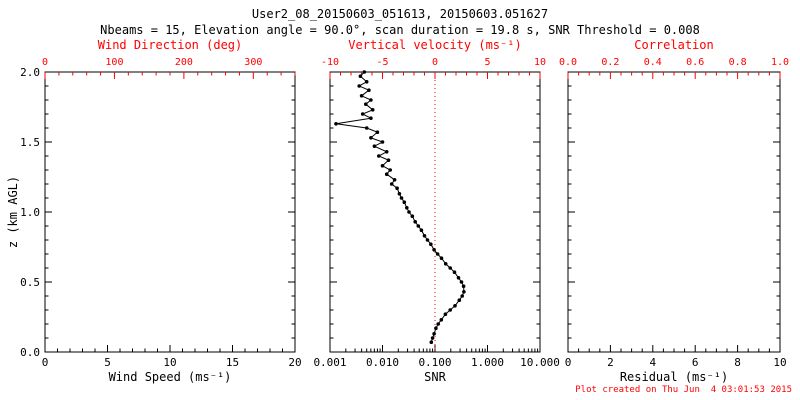 Image resolution: width=800 pixels, height=400 pixels. I want to click on svg-text: 0.5, so click(30, 282).